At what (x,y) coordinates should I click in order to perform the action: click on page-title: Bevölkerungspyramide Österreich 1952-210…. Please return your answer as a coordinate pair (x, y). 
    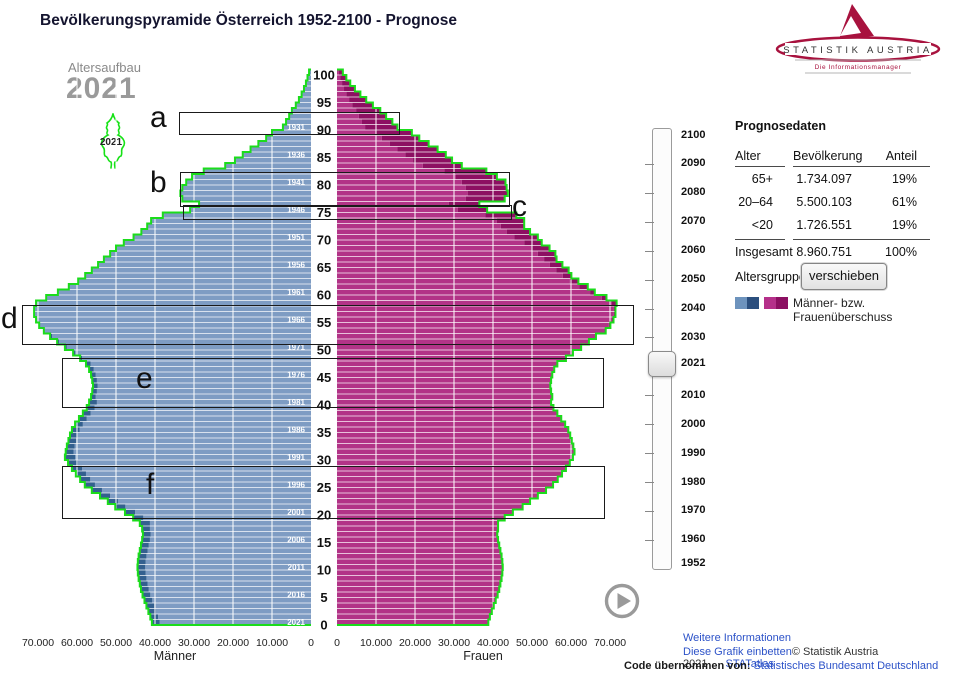
    Looking at the image, I should click on (248, 20).